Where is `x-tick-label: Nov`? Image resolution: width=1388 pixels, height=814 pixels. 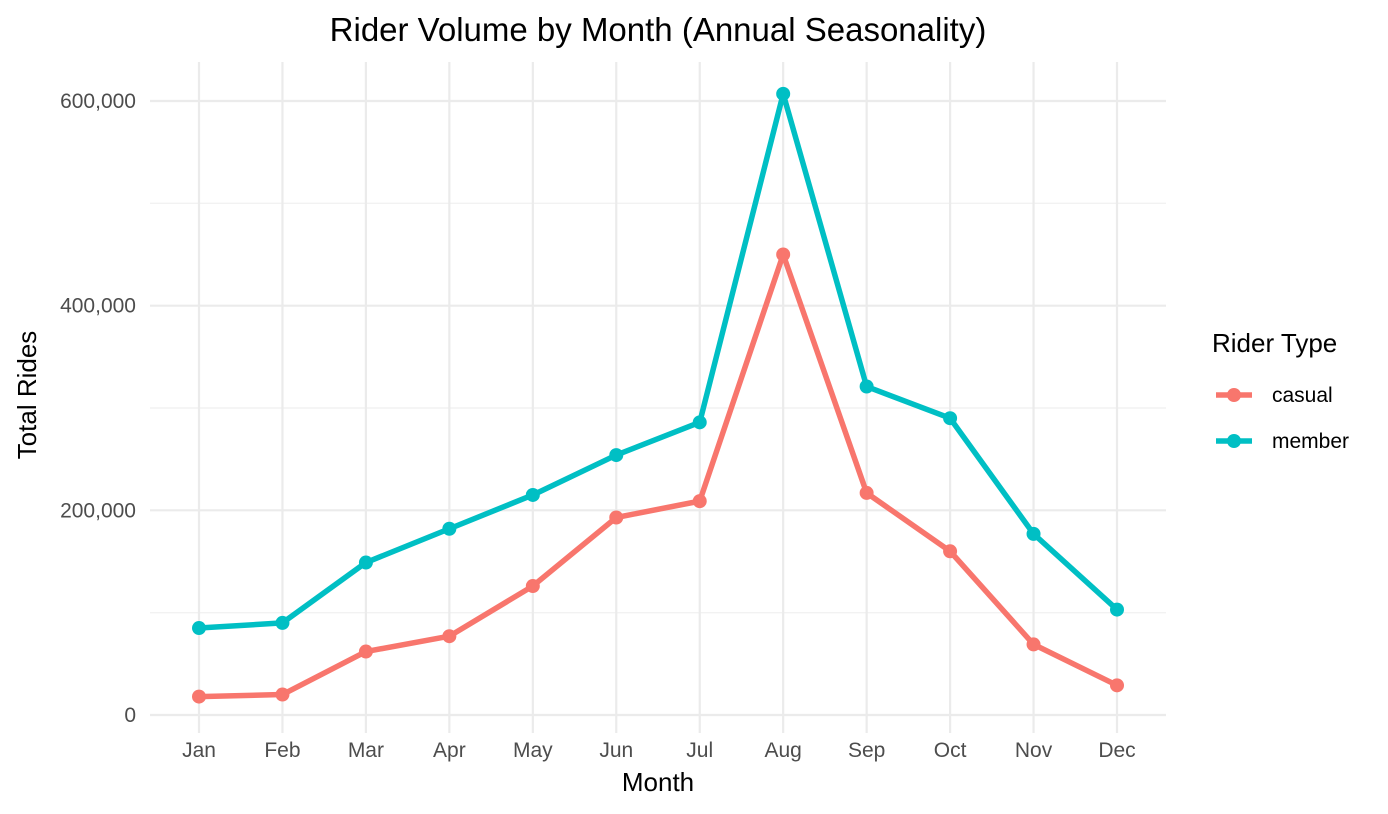 x-tick-label: Nov is located at coordinates (1034, 750).